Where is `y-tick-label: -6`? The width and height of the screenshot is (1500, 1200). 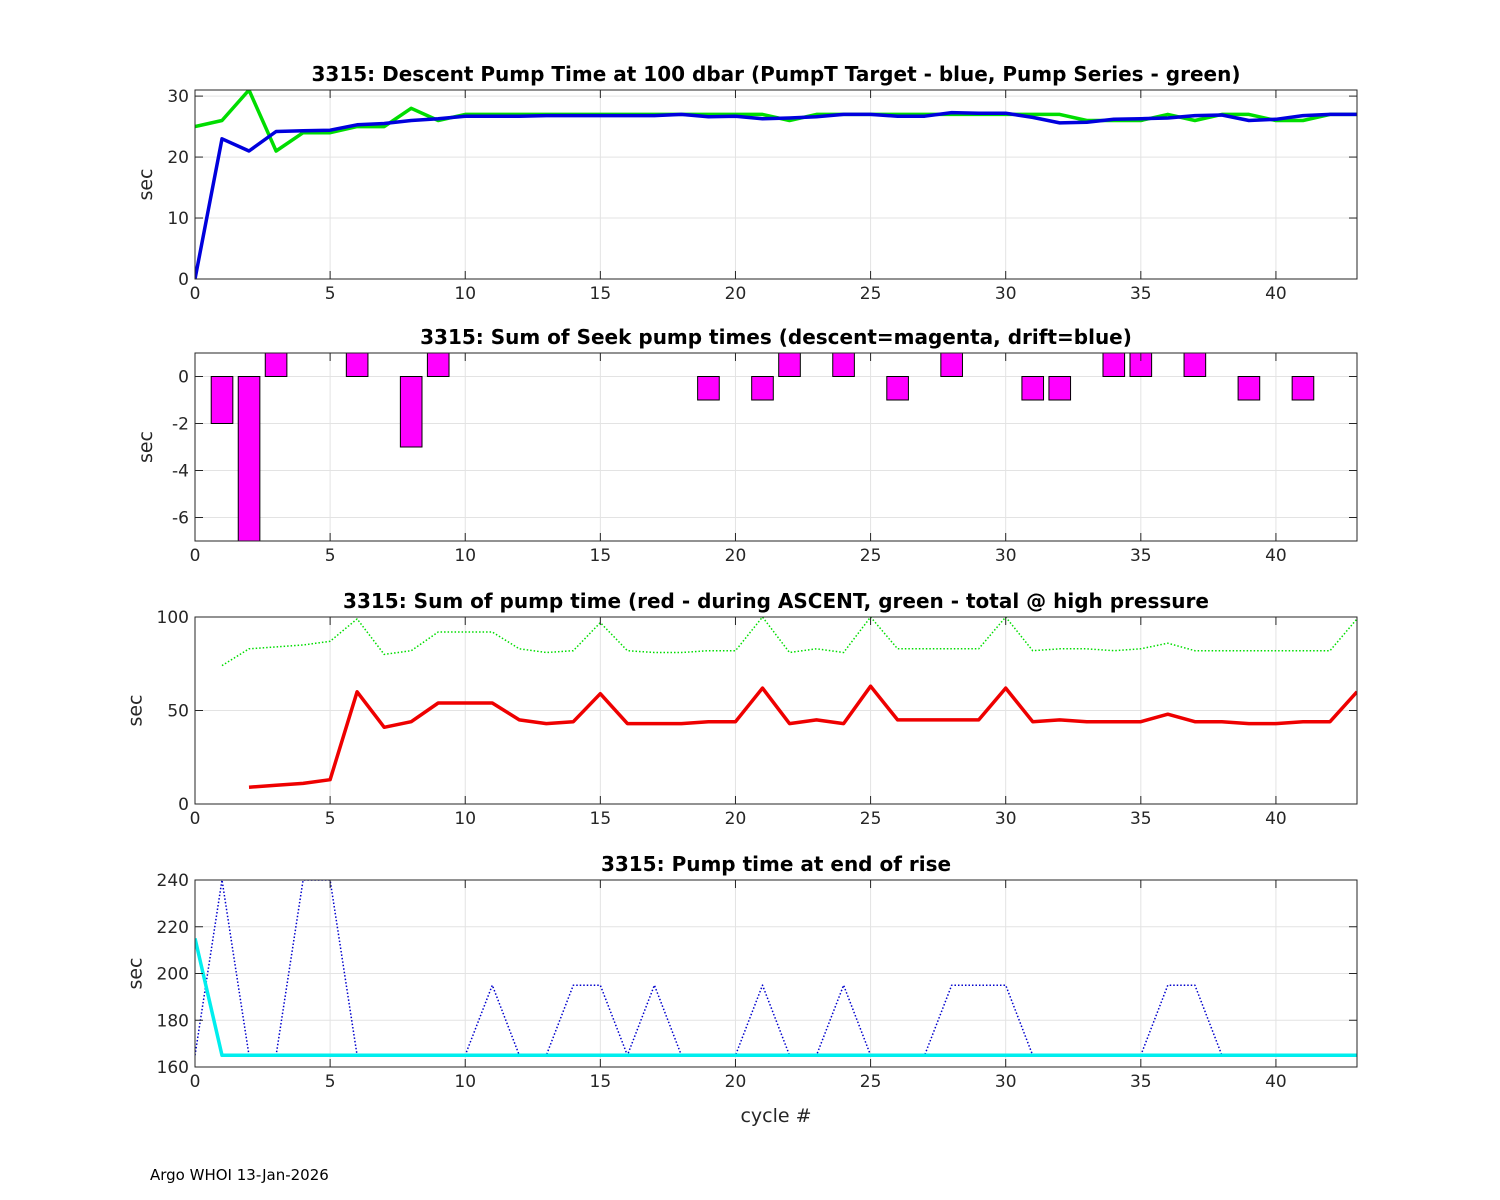 y-tick-label: -6 is located at coordinates (180, 519).